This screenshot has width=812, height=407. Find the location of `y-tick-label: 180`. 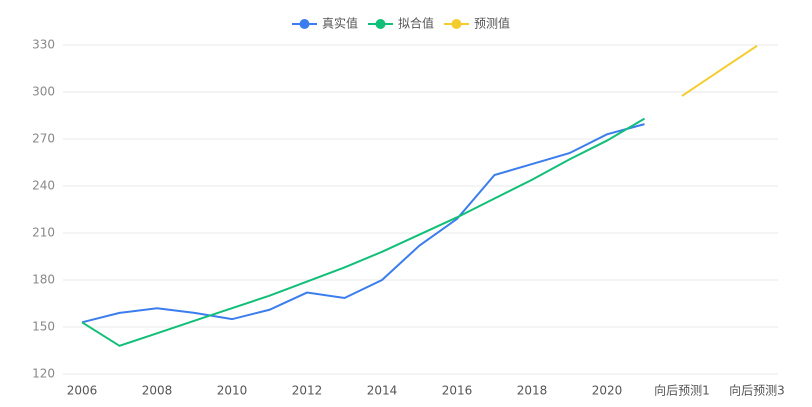

y-tick-label: 180 is located at coordinates (43, 280).